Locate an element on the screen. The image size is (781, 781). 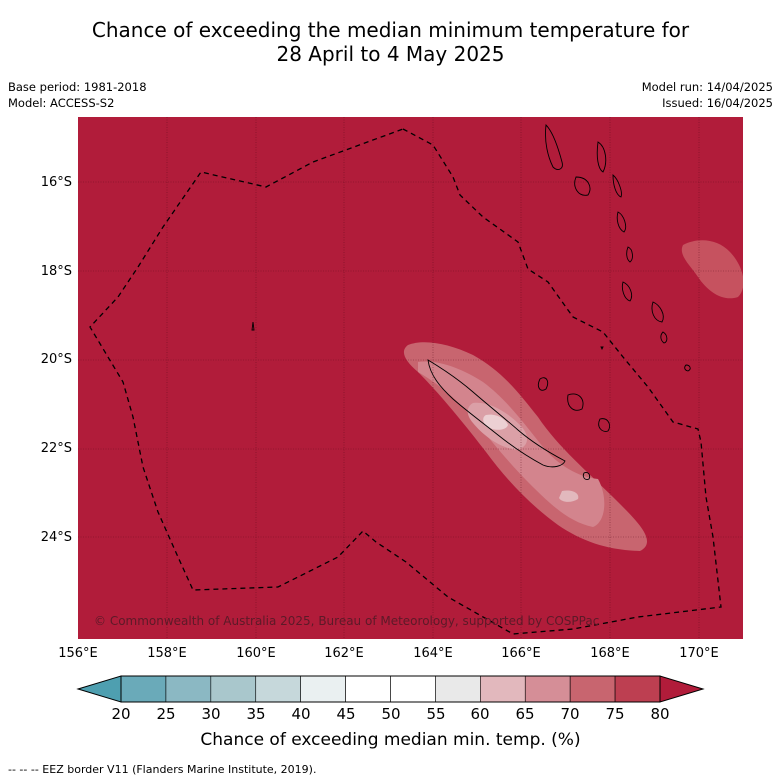
cbar-tick-35: 35 is located at coordinates (256, 714).